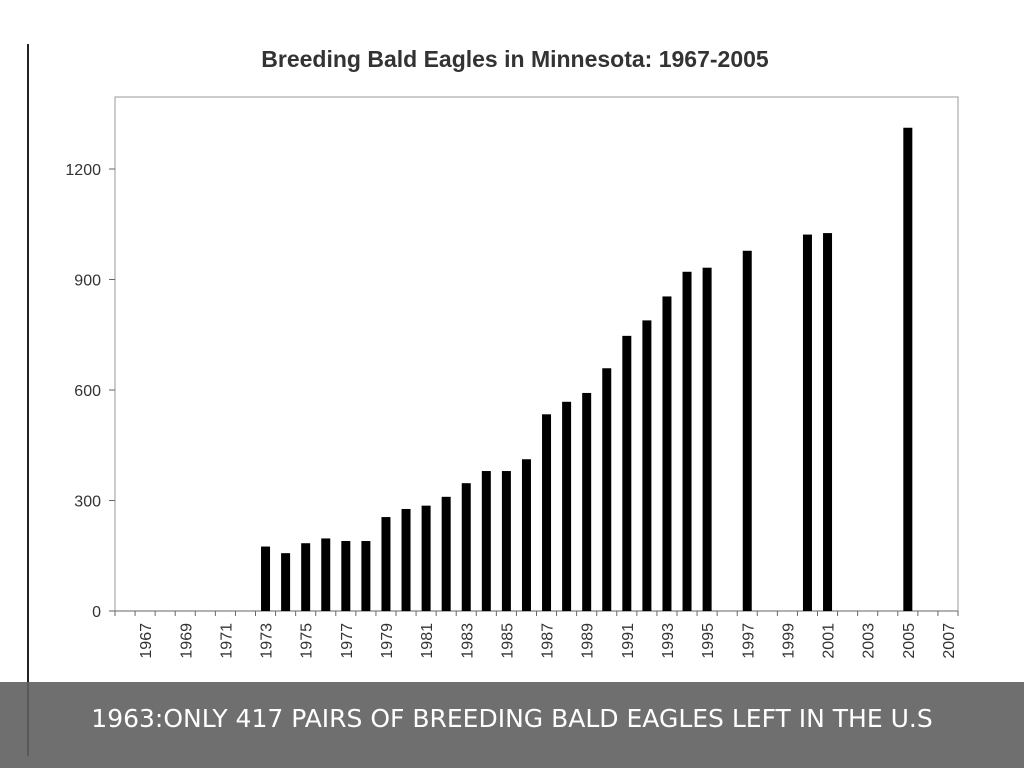 Image resolution: width=1024 pixels, height=768 pixels. What do you see at coordinates (427, 641) in the screenshot?
I see `x-tick-label: 1981` at bounding box center [427, 641].